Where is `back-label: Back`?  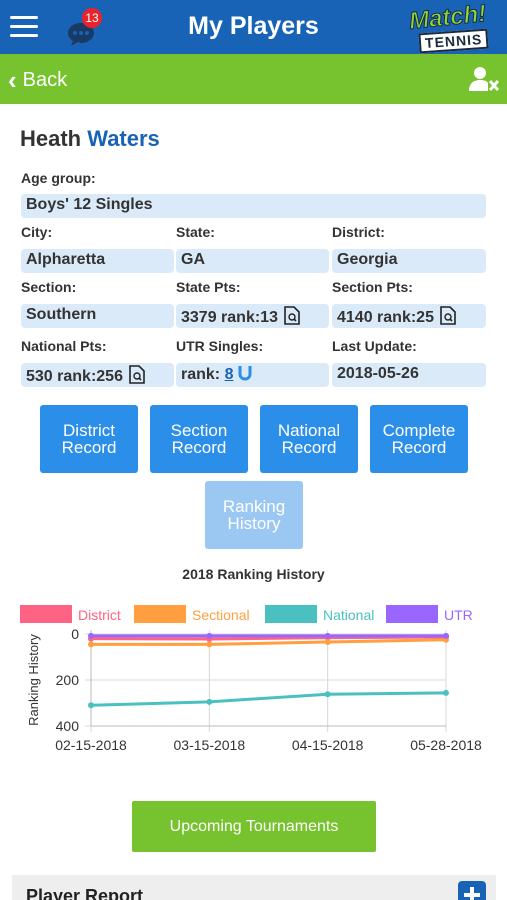
back-label: Back is located at coordinates (45, 79).